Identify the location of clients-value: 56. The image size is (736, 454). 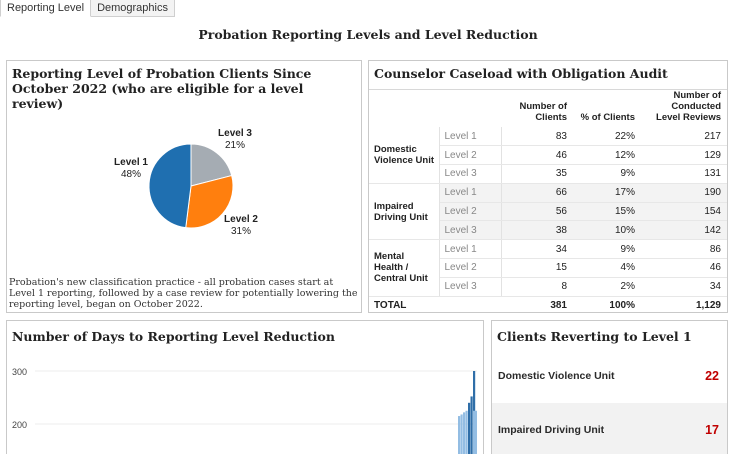
(536, 212).